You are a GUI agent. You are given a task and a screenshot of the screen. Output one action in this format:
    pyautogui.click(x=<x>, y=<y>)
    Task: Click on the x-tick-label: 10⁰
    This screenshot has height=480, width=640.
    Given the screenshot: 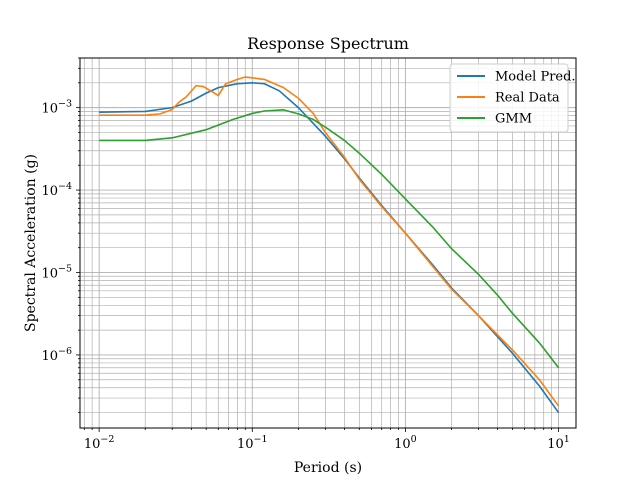 What is the action you would take?
    pyautogui.click(x=405, y=443)
    